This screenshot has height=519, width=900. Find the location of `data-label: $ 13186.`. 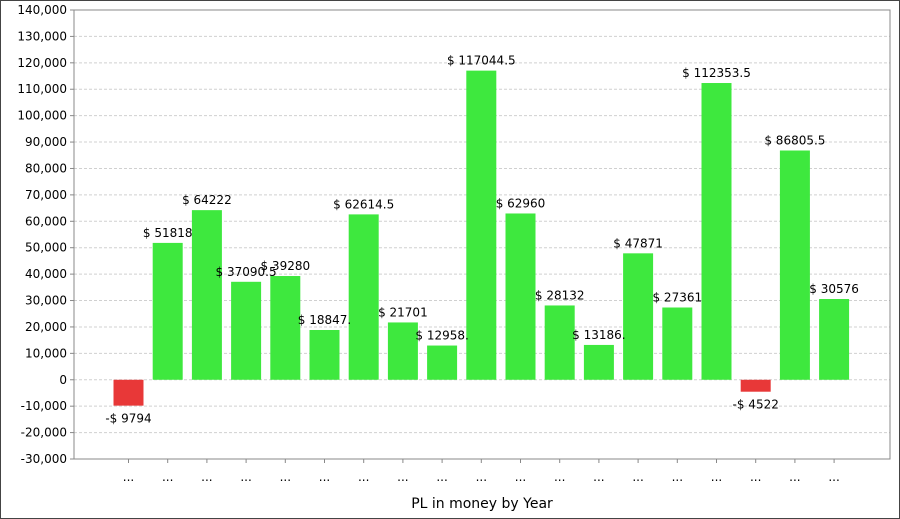

data-label: $ 13186. is located at coordinates (598, 335).